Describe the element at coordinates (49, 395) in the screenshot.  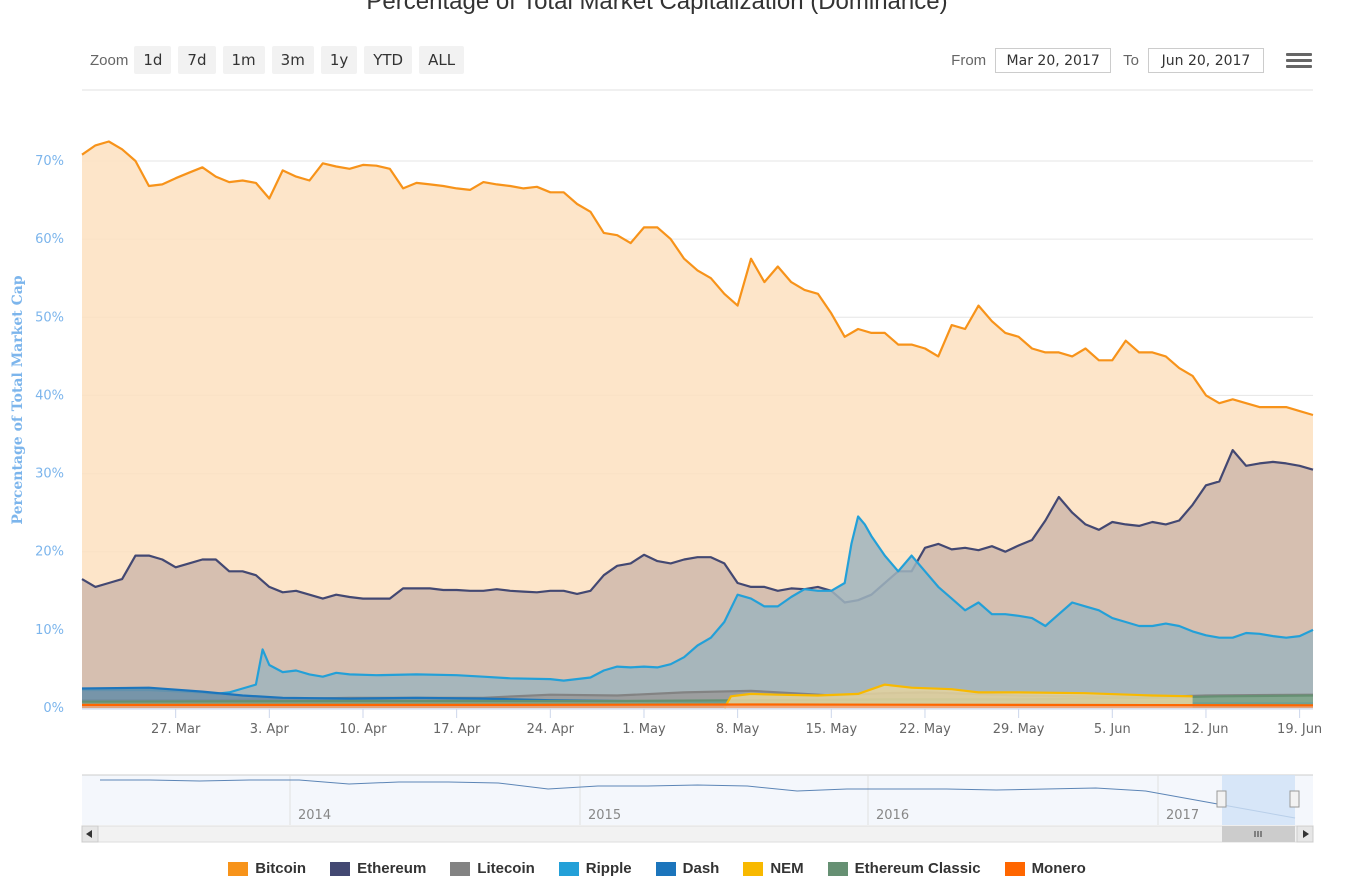
I see `y-tick-label: 40%` at that location.